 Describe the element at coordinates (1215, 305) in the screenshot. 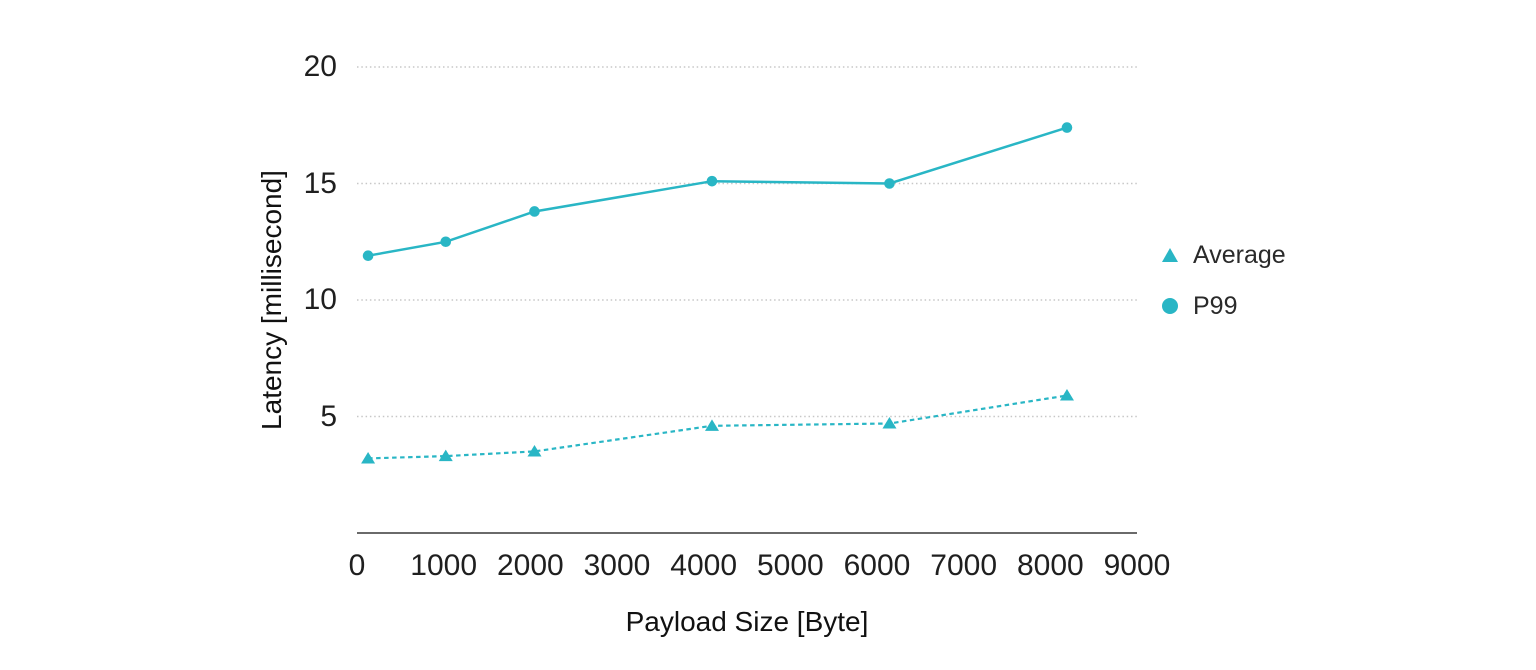

I see `legend-label-p99: P99` at that location.